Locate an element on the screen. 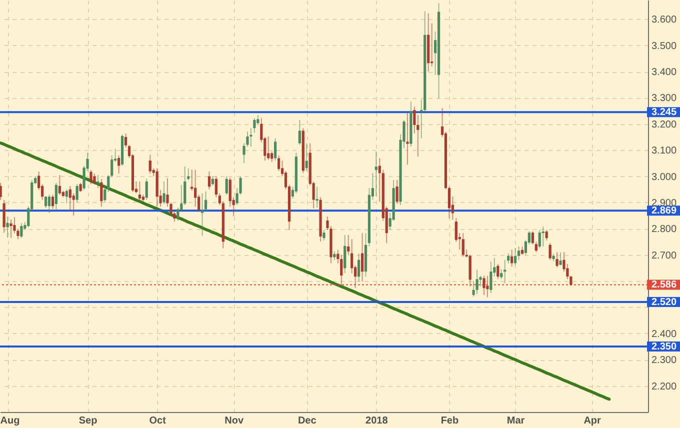 The width and height of the screenshot is (680, 428). y-tick-label: 3.000 is located at coordinates (664, 177).